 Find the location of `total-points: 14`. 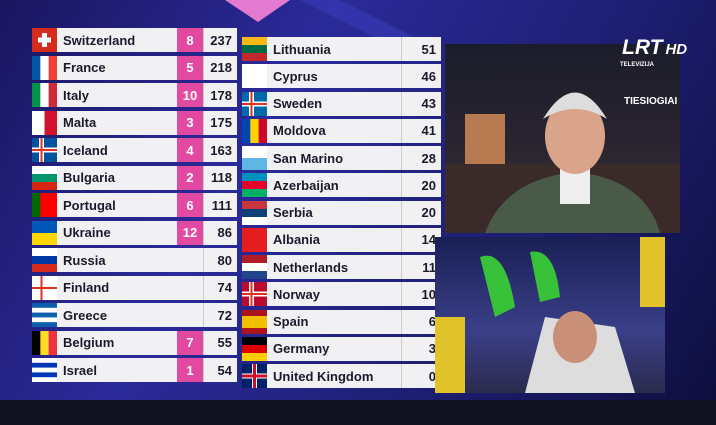

total-points: 14 is located at coordinates (421, 239).